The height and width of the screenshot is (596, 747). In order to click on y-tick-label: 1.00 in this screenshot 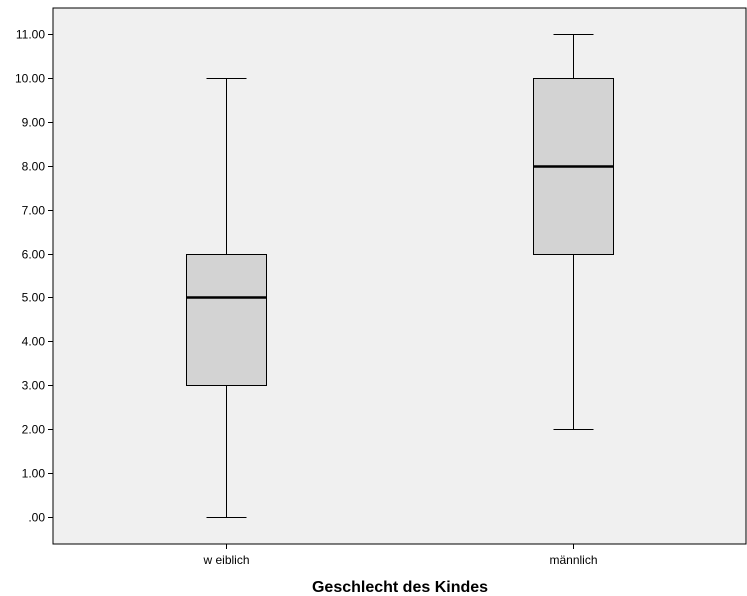, I will do `click(34, 474)`.